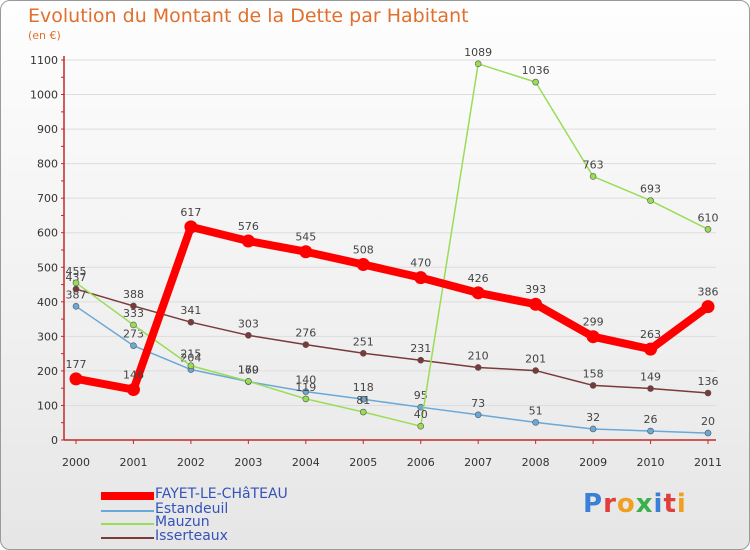  I want to click on x-tick-label: 2011, so click(708, 462).